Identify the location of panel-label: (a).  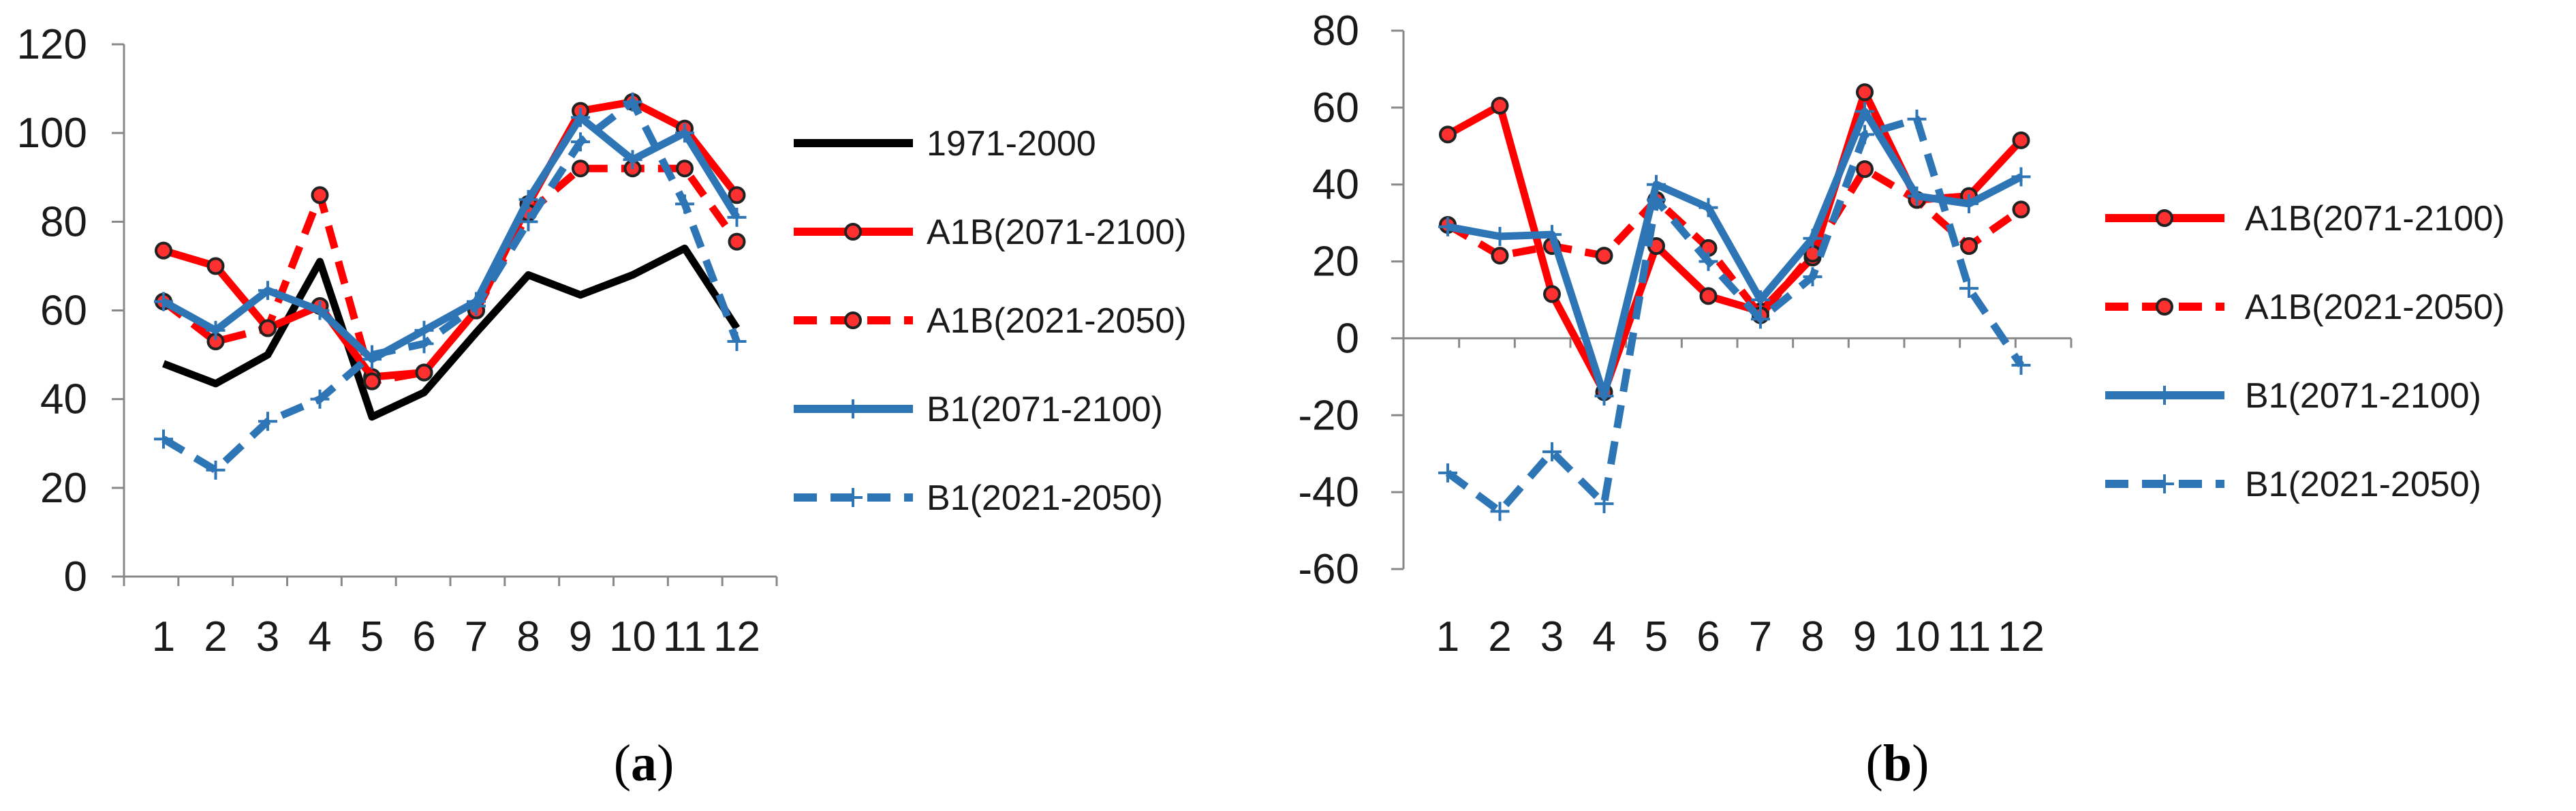
(644, 763).